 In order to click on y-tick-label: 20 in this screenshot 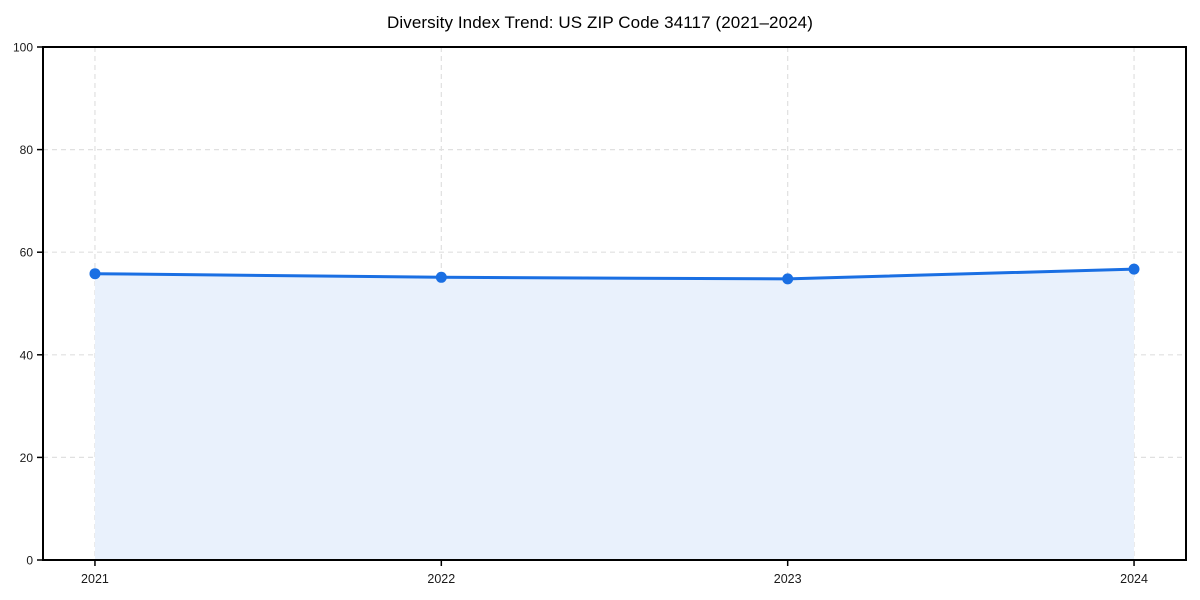, I will do `click(27, 458)`.